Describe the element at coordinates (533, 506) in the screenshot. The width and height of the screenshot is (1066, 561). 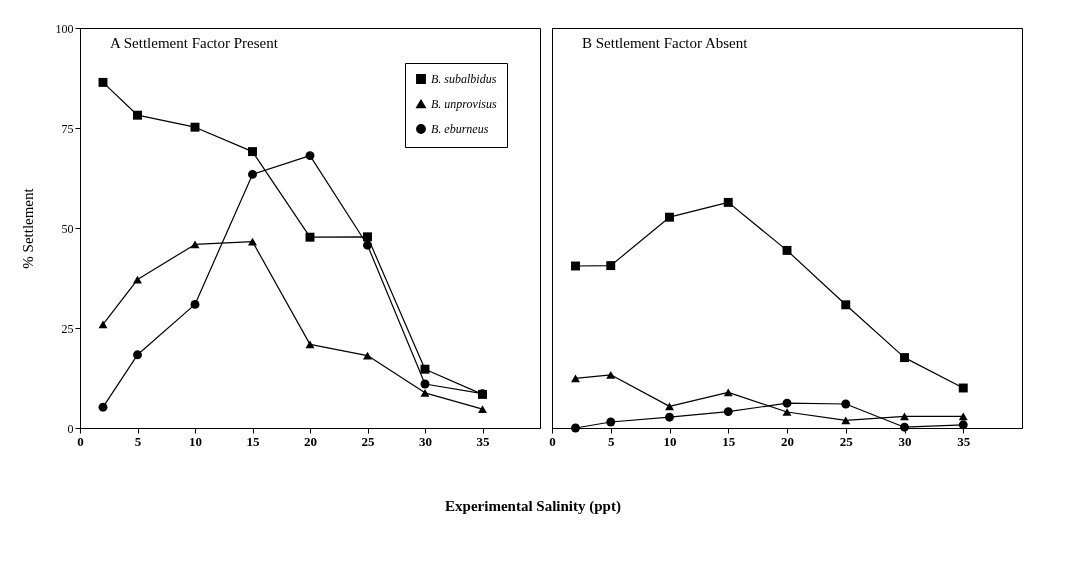
I see `x-axis-title: Experimental Salinity (ppt)` at that location.